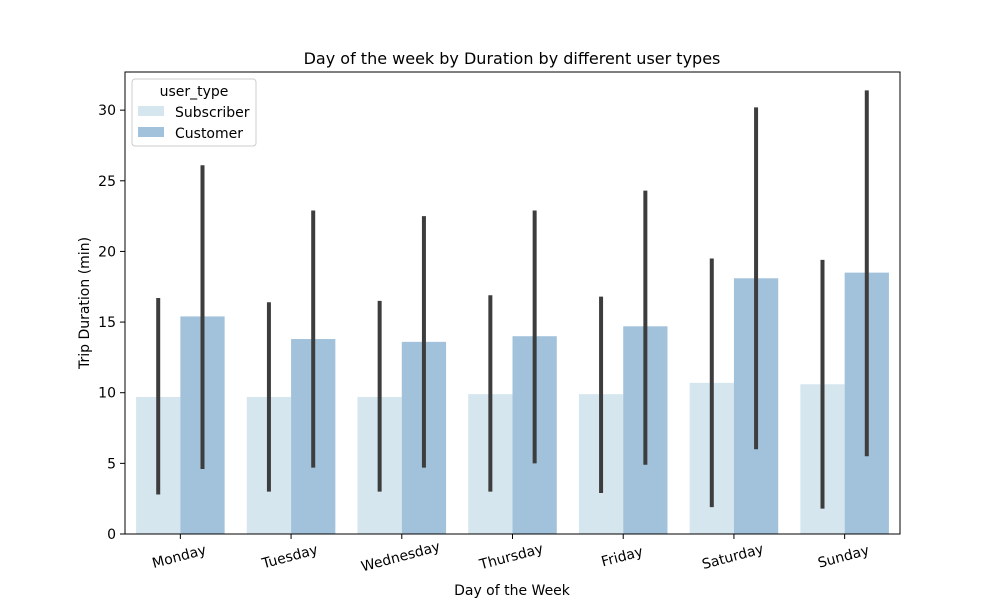  Describe the element at coordinates (107, 252) in the screenshot. I see `y-tick-label: 20` at that location.